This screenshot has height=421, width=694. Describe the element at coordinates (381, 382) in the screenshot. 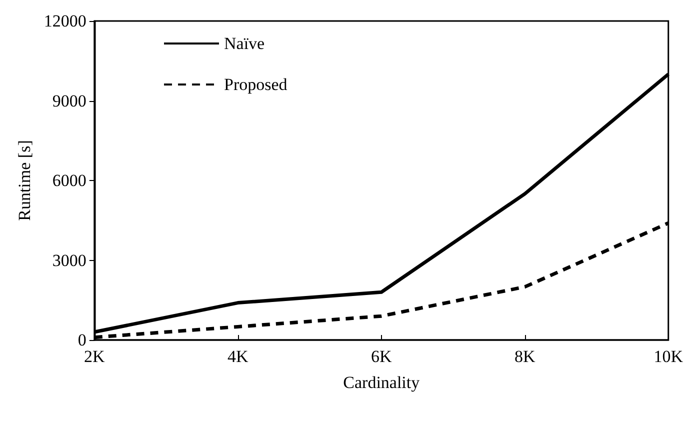

I see `x-axis-title: Cardinality` at that location.